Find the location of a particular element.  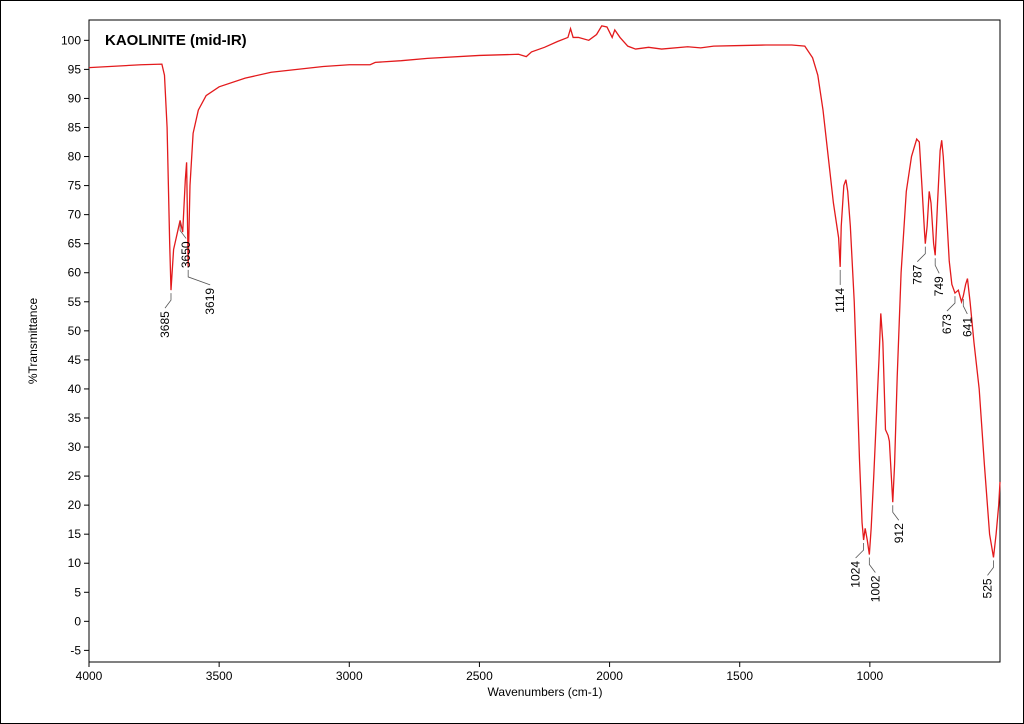

y-tick-label: 55 is located at coordinates (75, 302).